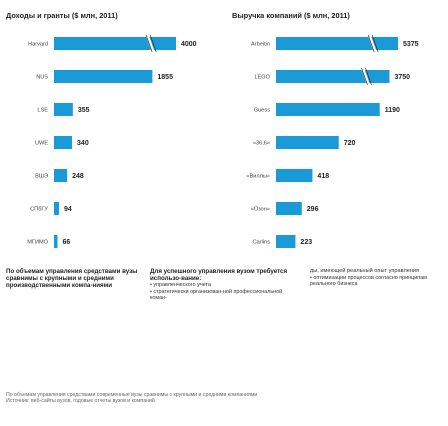 This screenshot has width=448, height=426. I want to click on value-label: 4000, so click(189, 44).